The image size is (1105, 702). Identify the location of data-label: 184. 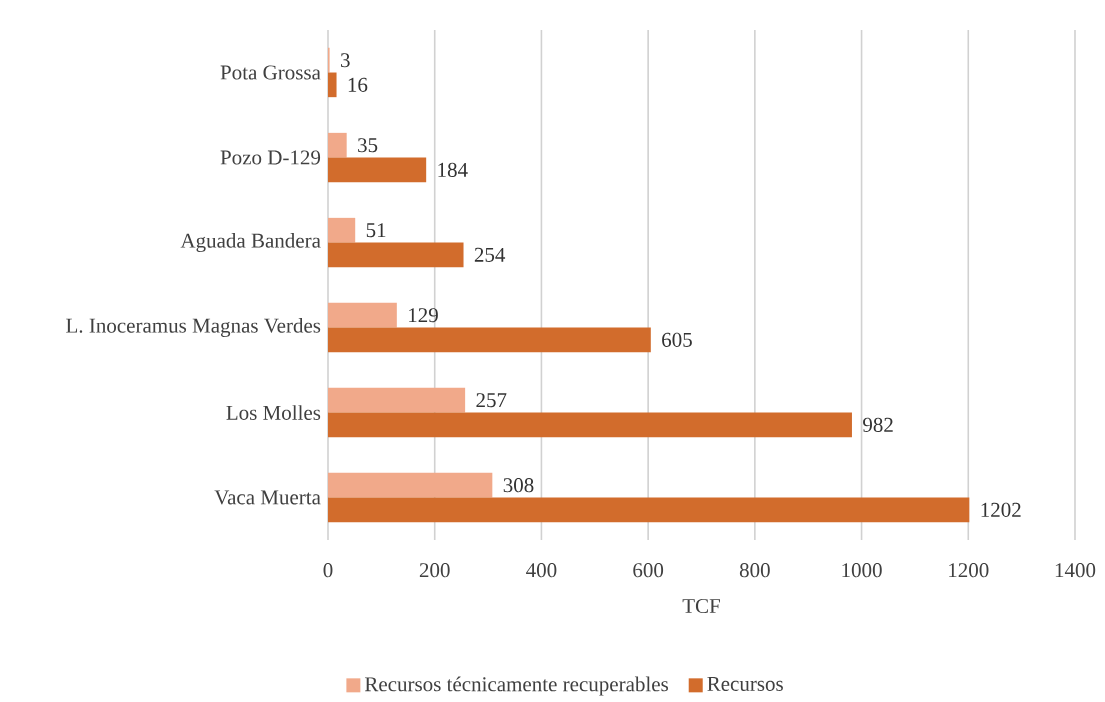
(453, 169).